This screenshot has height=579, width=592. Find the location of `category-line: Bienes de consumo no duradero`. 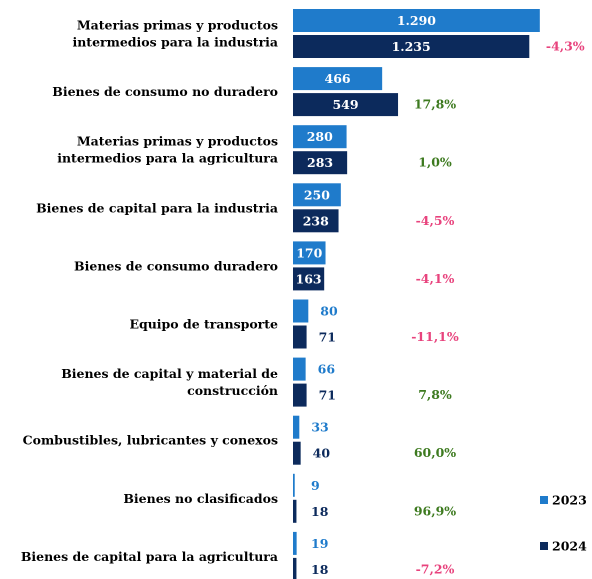

category-line: Bienes de consumo no duradero is located at coordinates (165, 91).